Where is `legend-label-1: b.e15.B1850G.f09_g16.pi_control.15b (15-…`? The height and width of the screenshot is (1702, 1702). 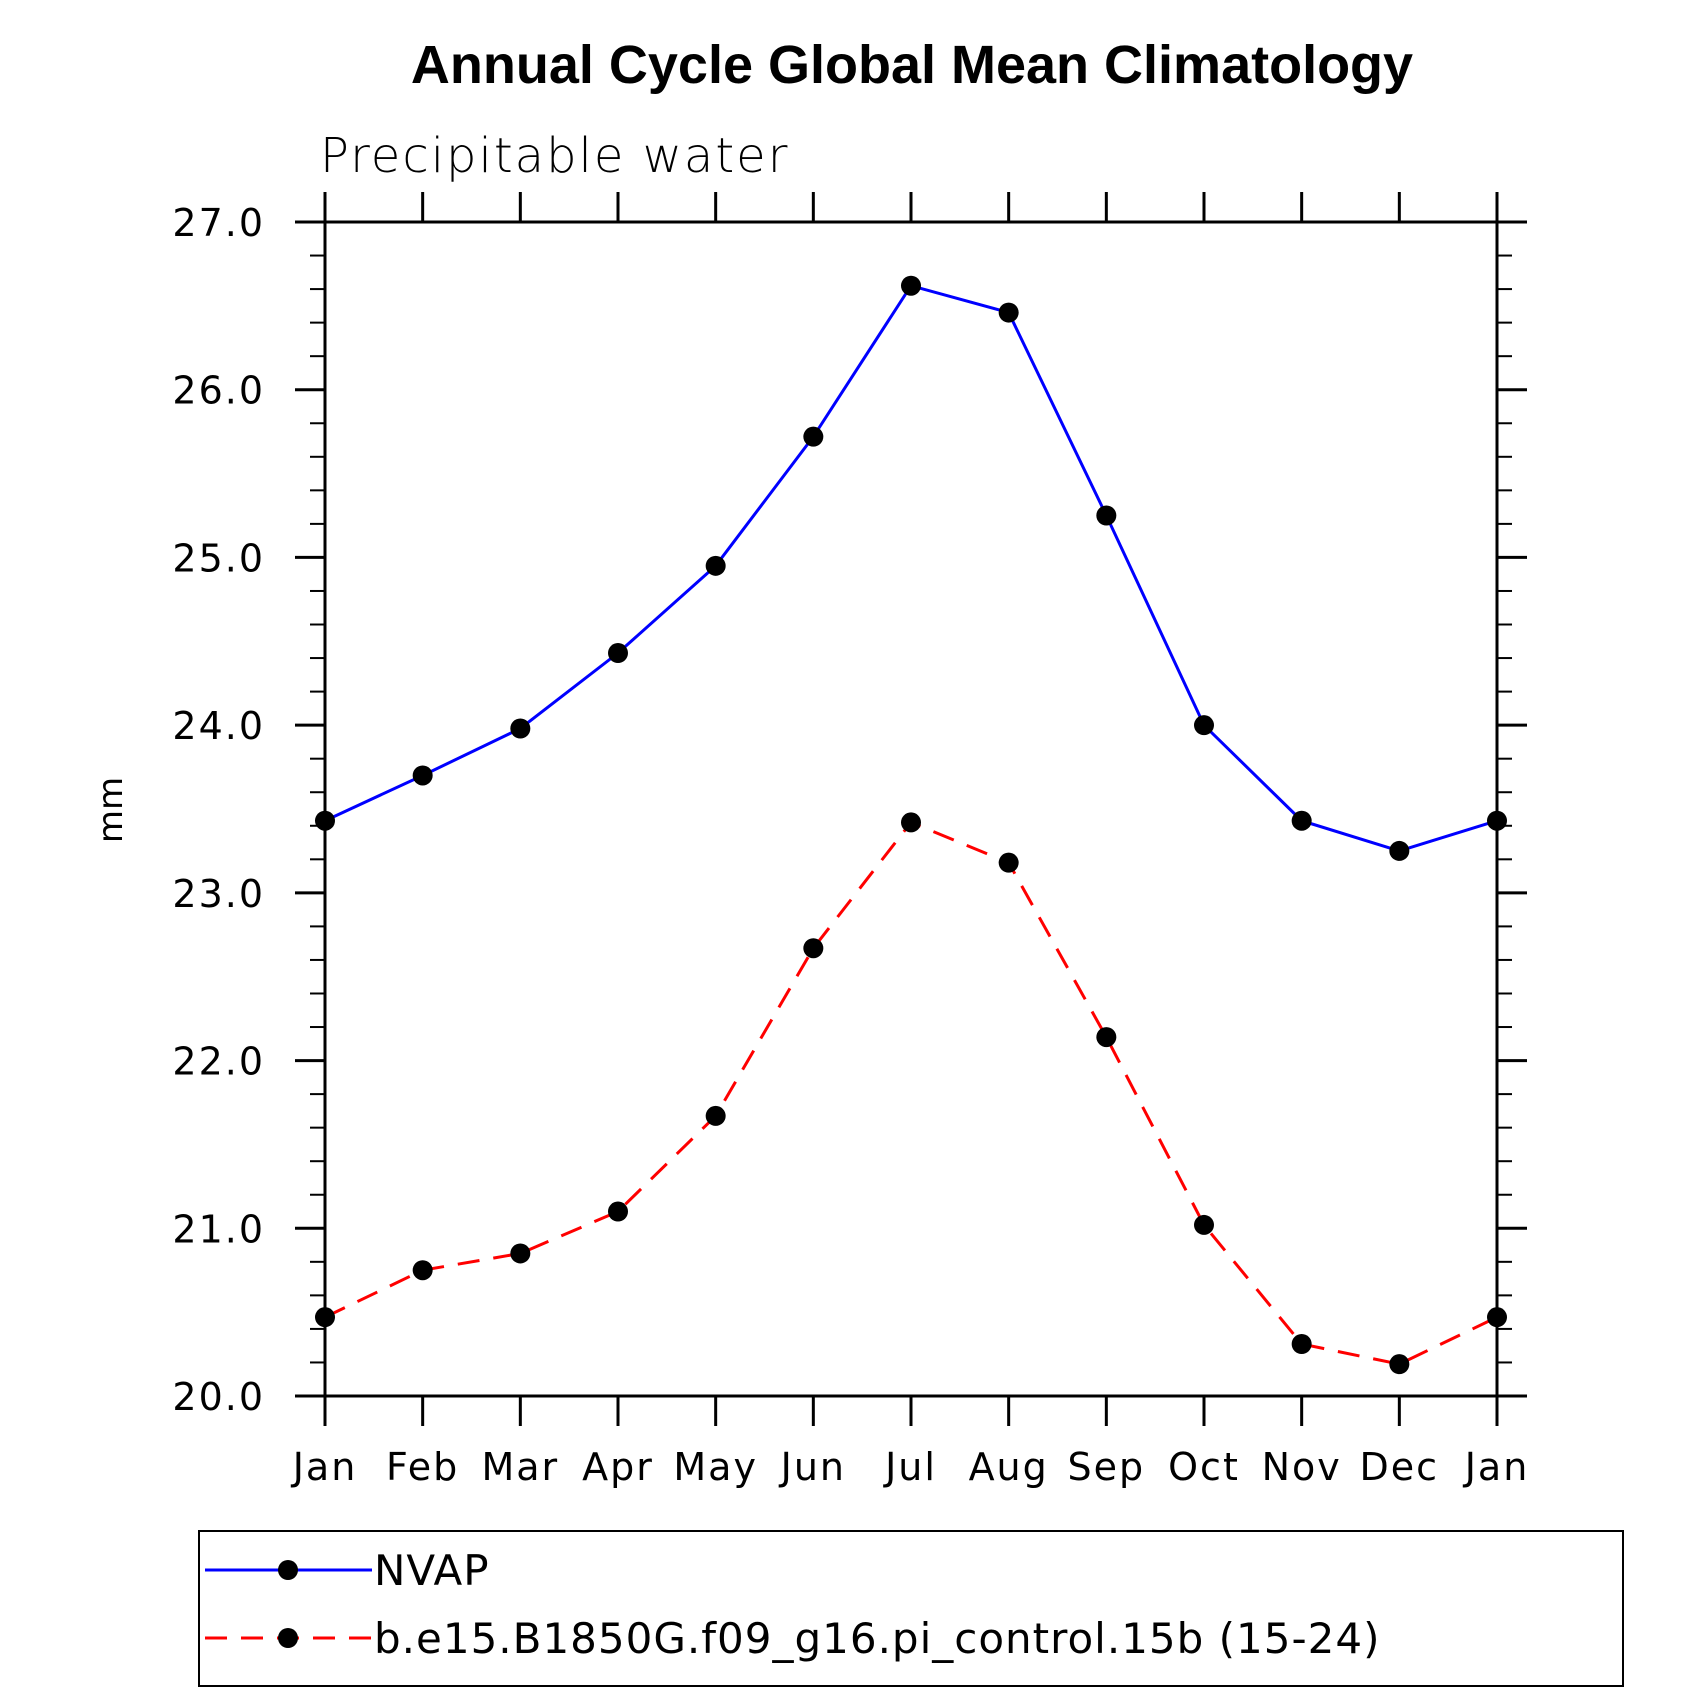
legend-label-1: b.e15.B1850G.f09_g16.pi_control.15b (15-… is located at coordinates (877, 1638).